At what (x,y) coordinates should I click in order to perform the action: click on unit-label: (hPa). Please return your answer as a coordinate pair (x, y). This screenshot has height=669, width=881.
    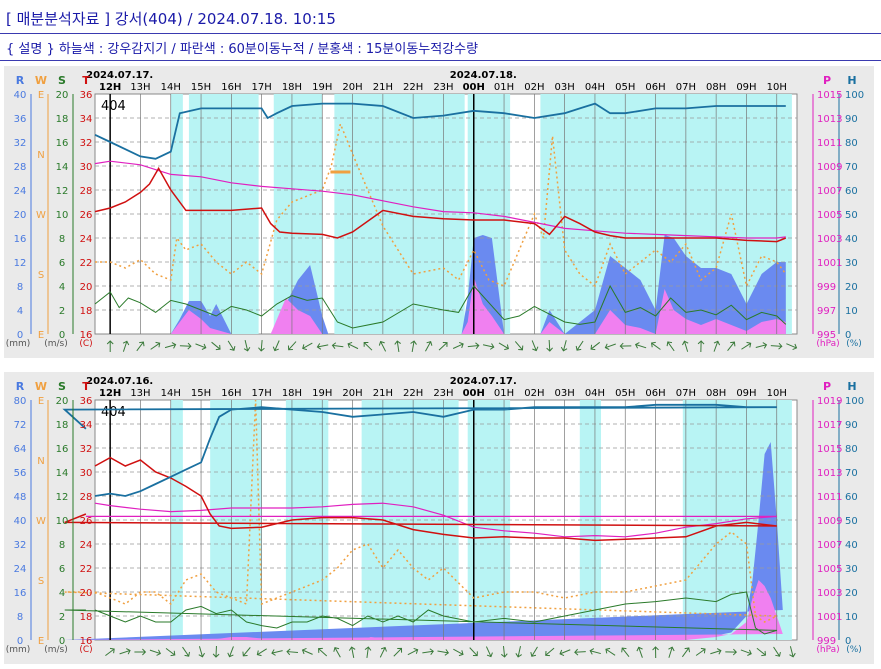
    Looking at the image, I should click on (827, 650).